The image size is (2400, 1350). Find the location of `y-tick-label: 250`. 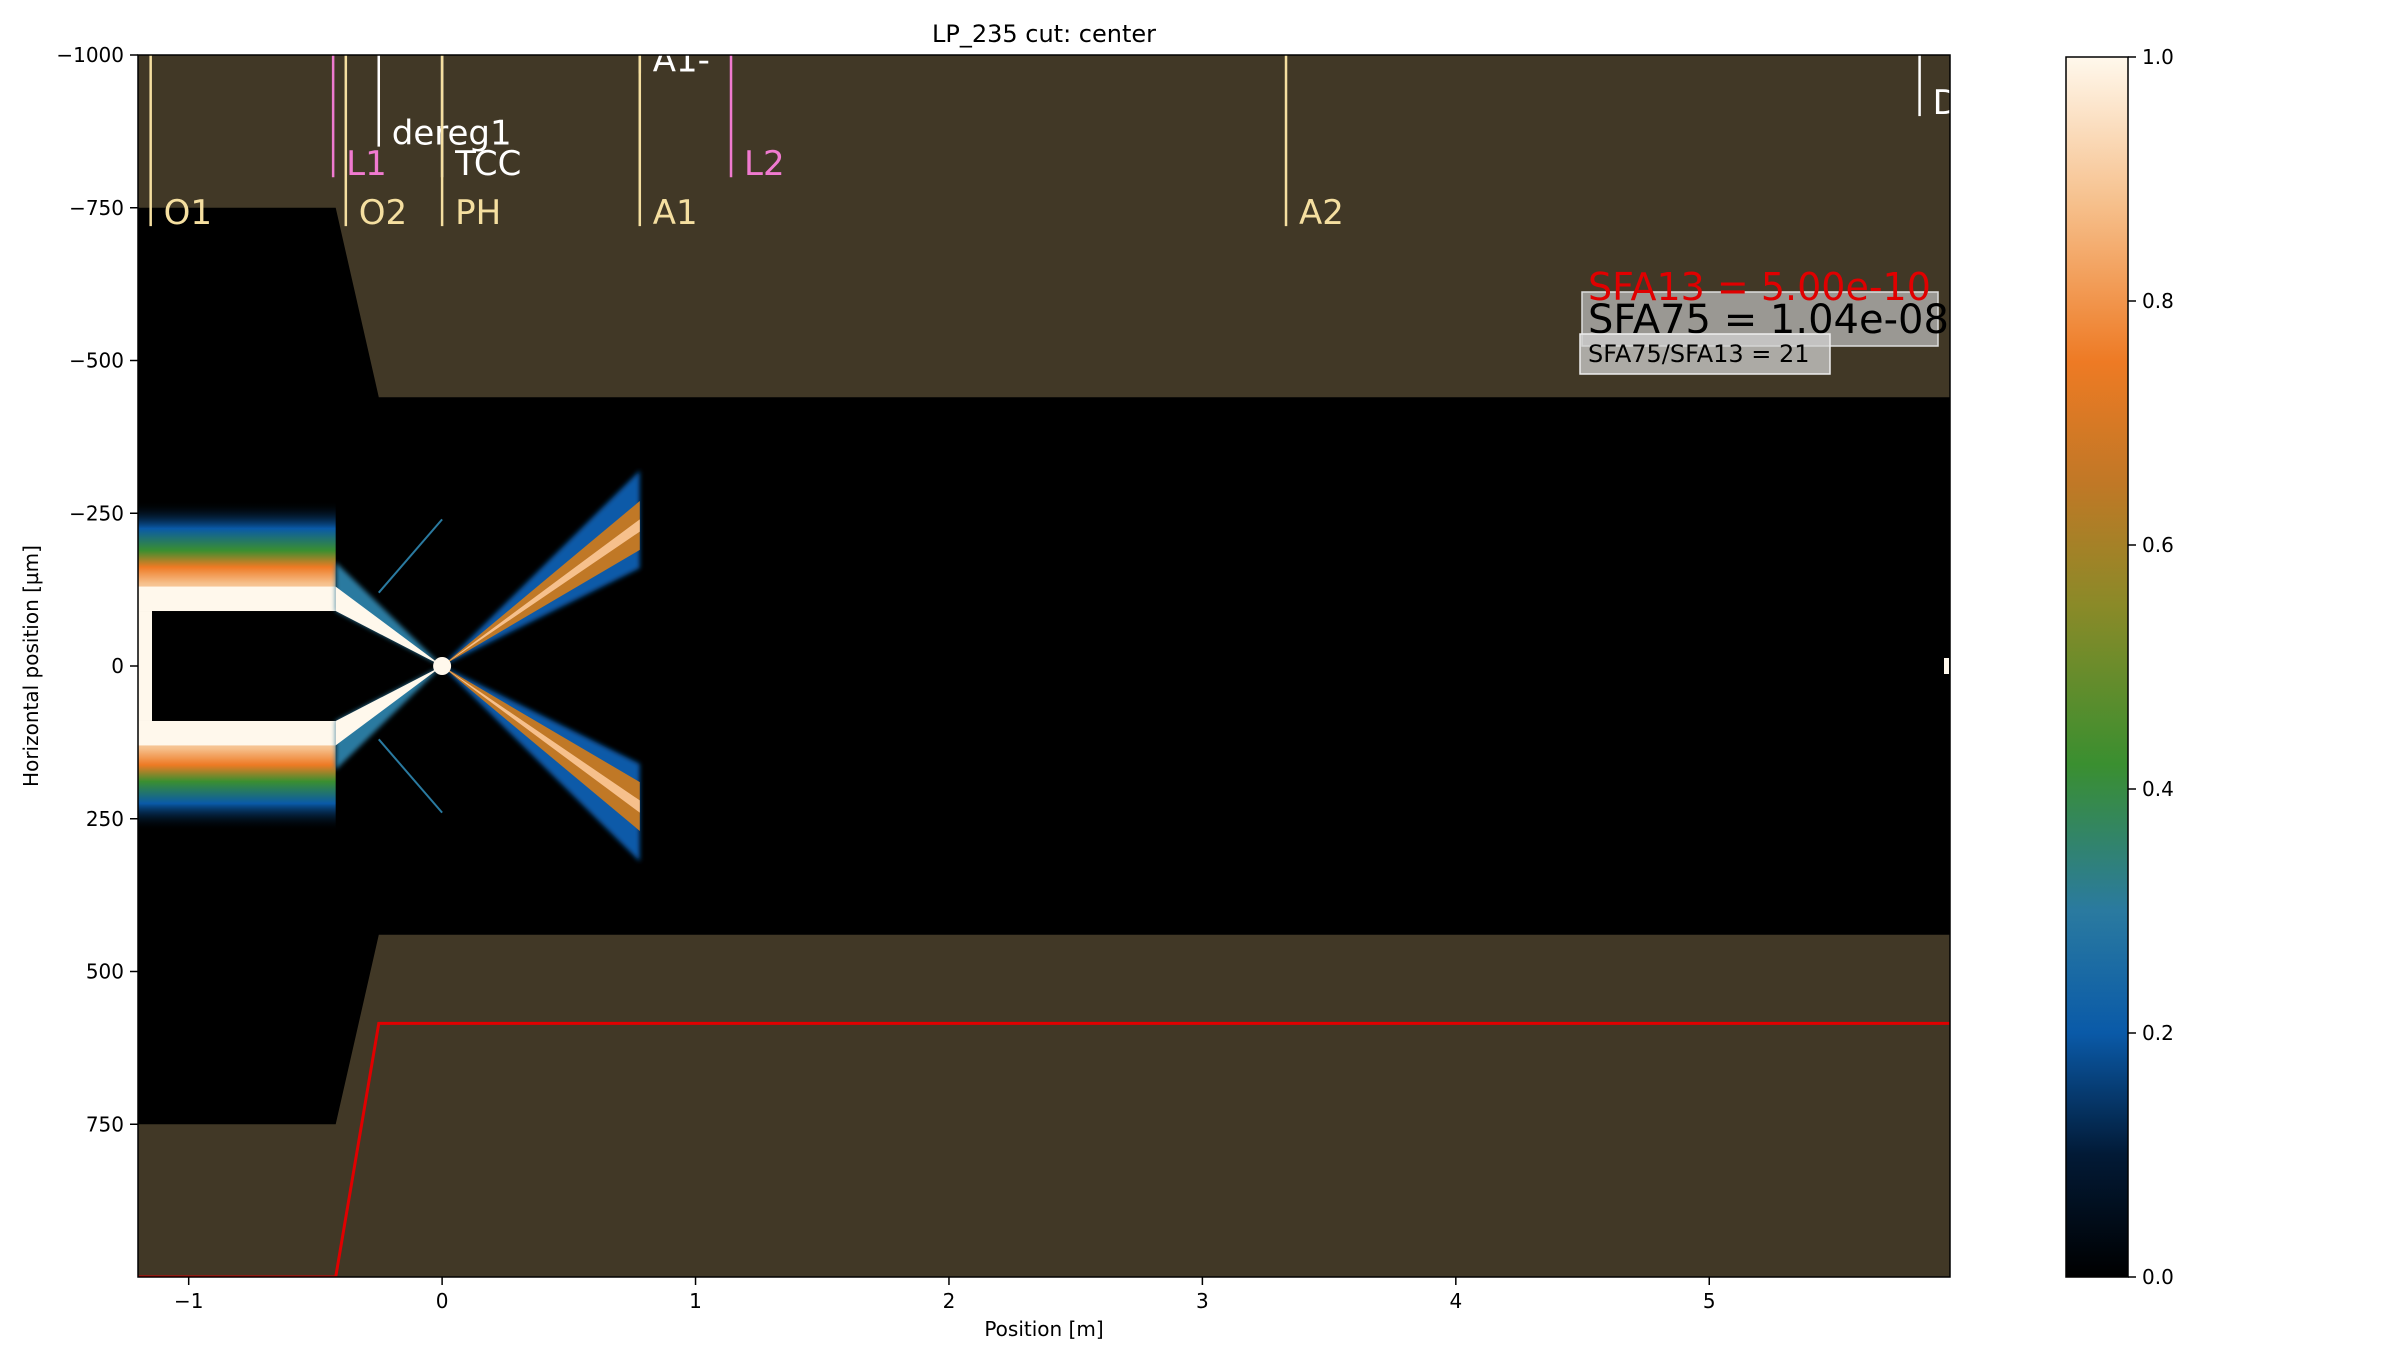

y-tick-label: 250 is located at coordinates (105, 819).